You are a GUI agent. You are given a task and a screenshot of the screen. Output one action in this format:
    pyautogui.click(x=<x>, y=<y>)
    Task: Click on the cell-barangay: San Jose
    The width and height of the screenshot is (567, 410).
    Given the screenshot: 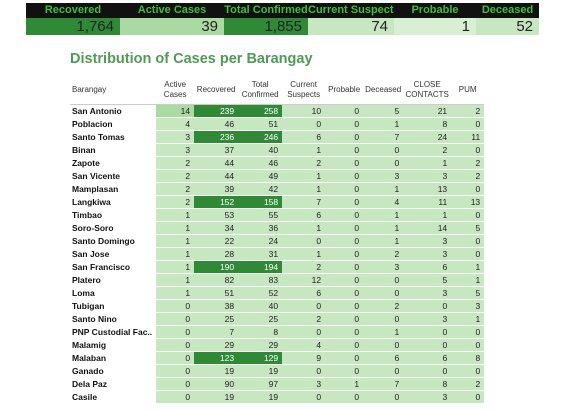 What is the action you would take?
    pyautogui.click(x=113, y=254)
    